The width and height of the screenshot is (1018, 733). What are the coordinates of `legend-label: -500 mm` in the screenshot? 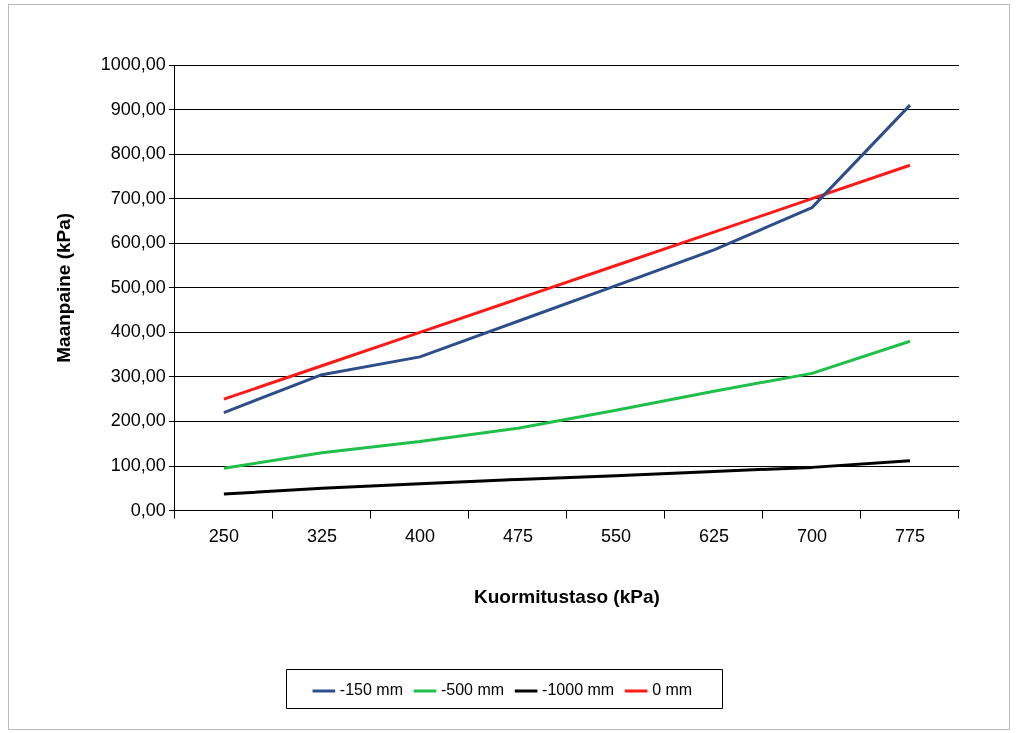 It's located at (472, 690).